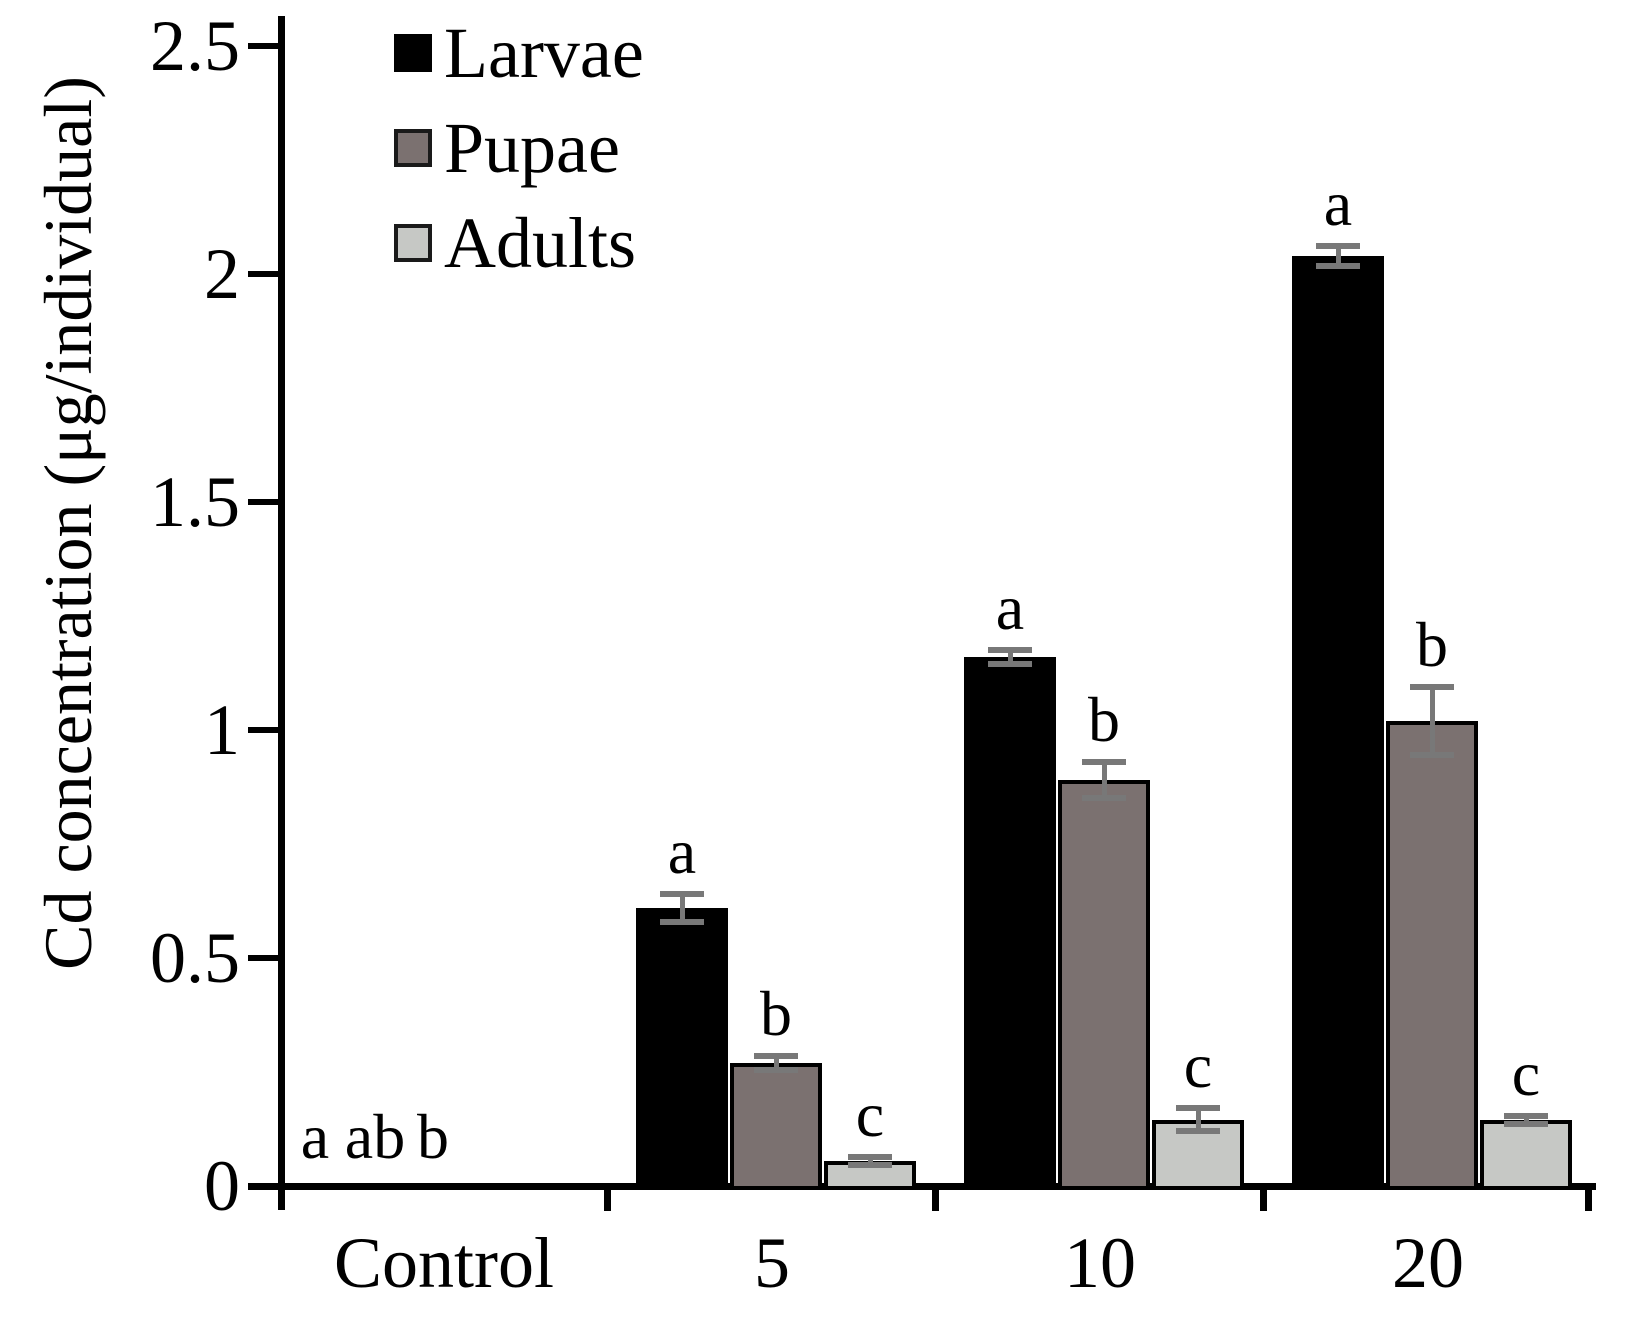 The width and height of the screenshot is (1626, 1325). I want to click on x-category-label-control: Control, so click(444, 1263).